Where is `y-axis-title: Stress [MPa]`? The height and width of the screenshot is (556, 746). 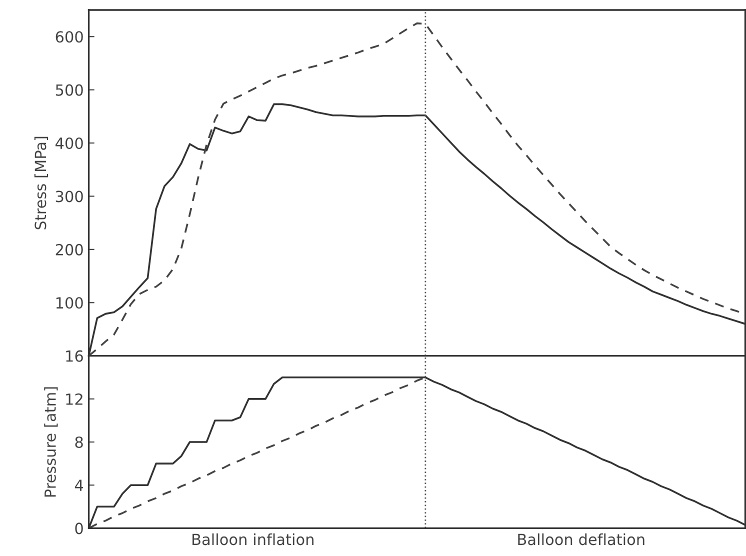 y-axis-title: Stress [MPa] is located at coordinates (41, 183).